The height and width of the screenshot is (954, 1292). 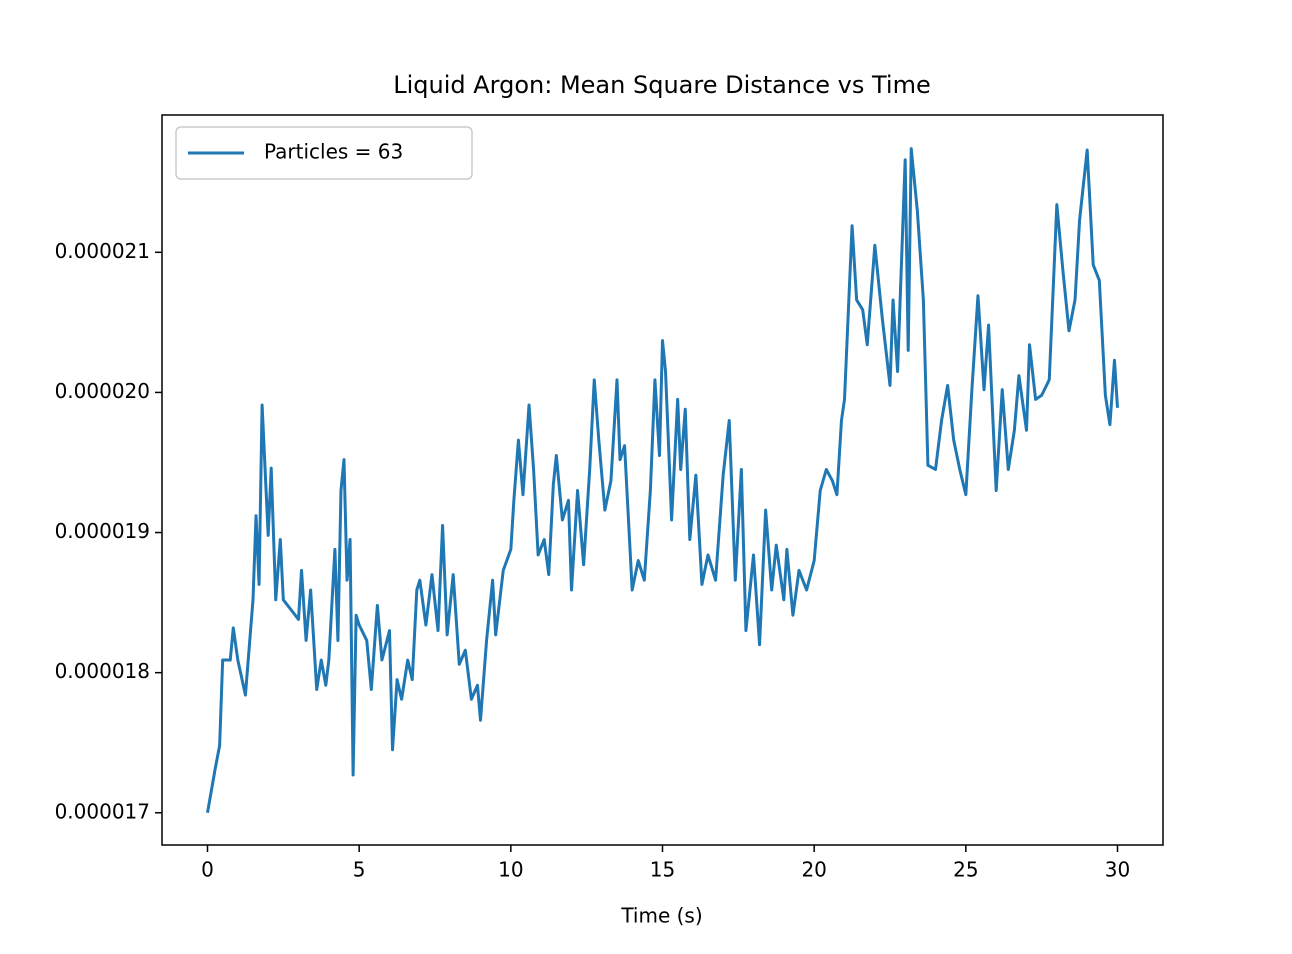 I want to click on x-tick-label: 10, so click(x=510, y=870).